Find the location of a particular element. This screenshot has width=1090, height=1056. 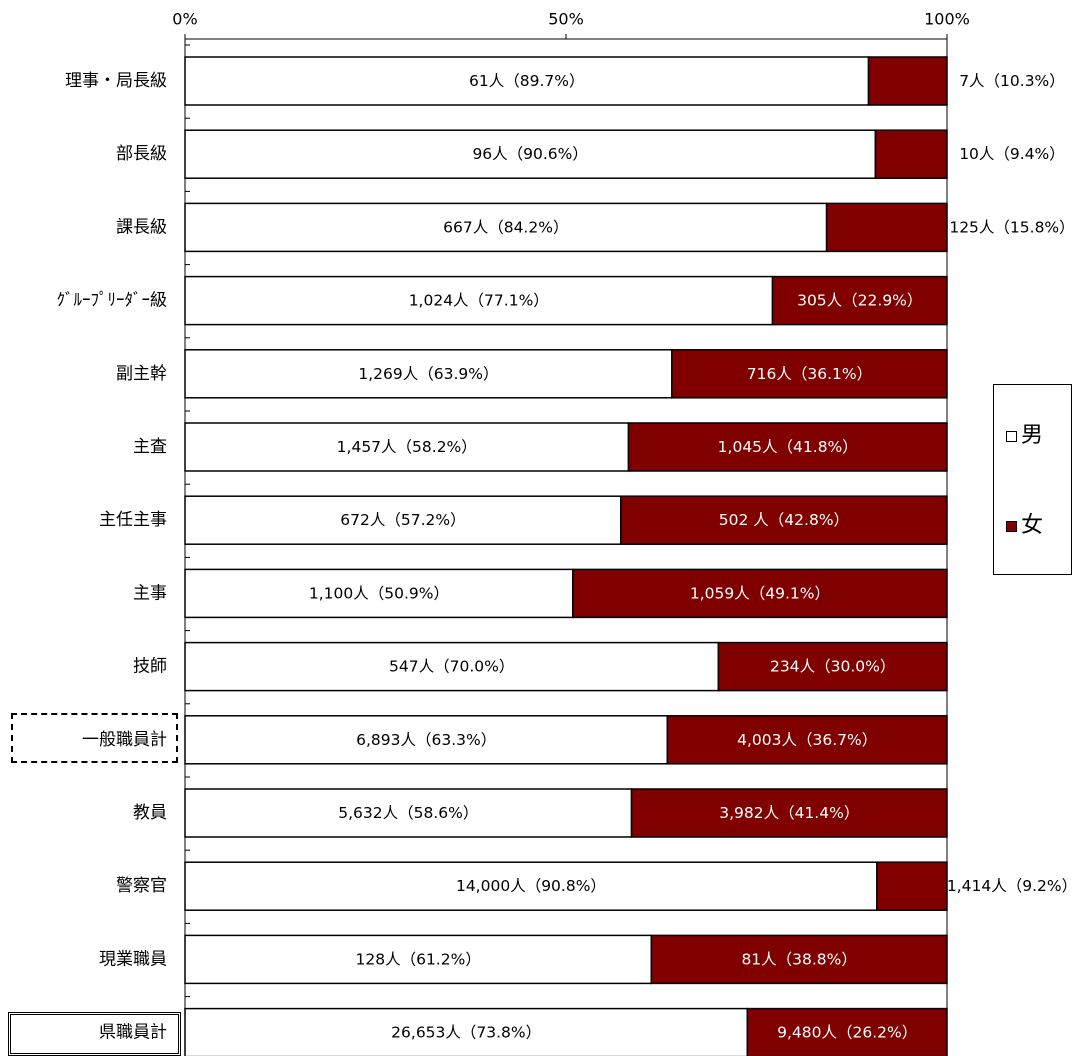

data-label-male: 96人（90.6%） is located at coordinates (529, 154).